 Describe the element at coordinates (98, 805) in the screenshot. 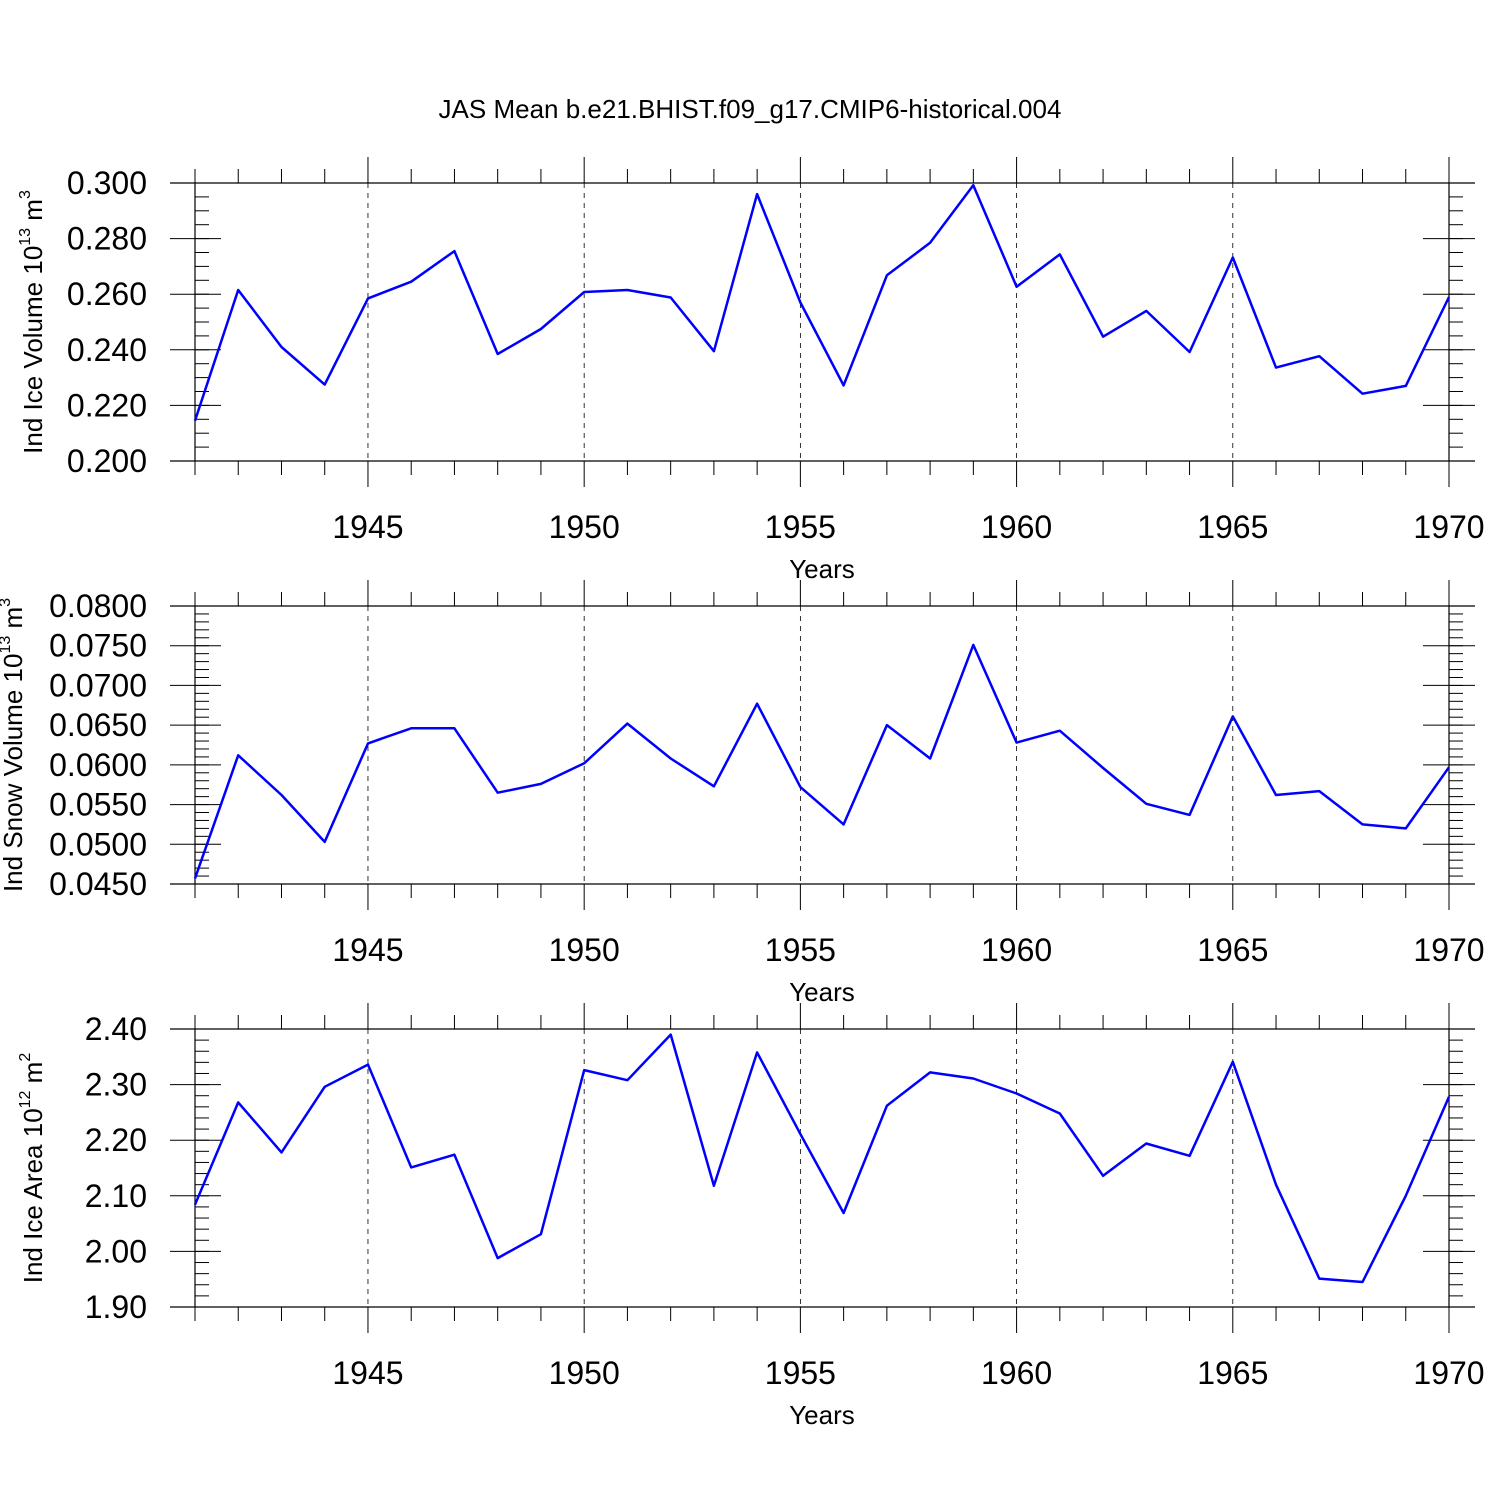

I see `y-tick-label: 0.0550` at that location.